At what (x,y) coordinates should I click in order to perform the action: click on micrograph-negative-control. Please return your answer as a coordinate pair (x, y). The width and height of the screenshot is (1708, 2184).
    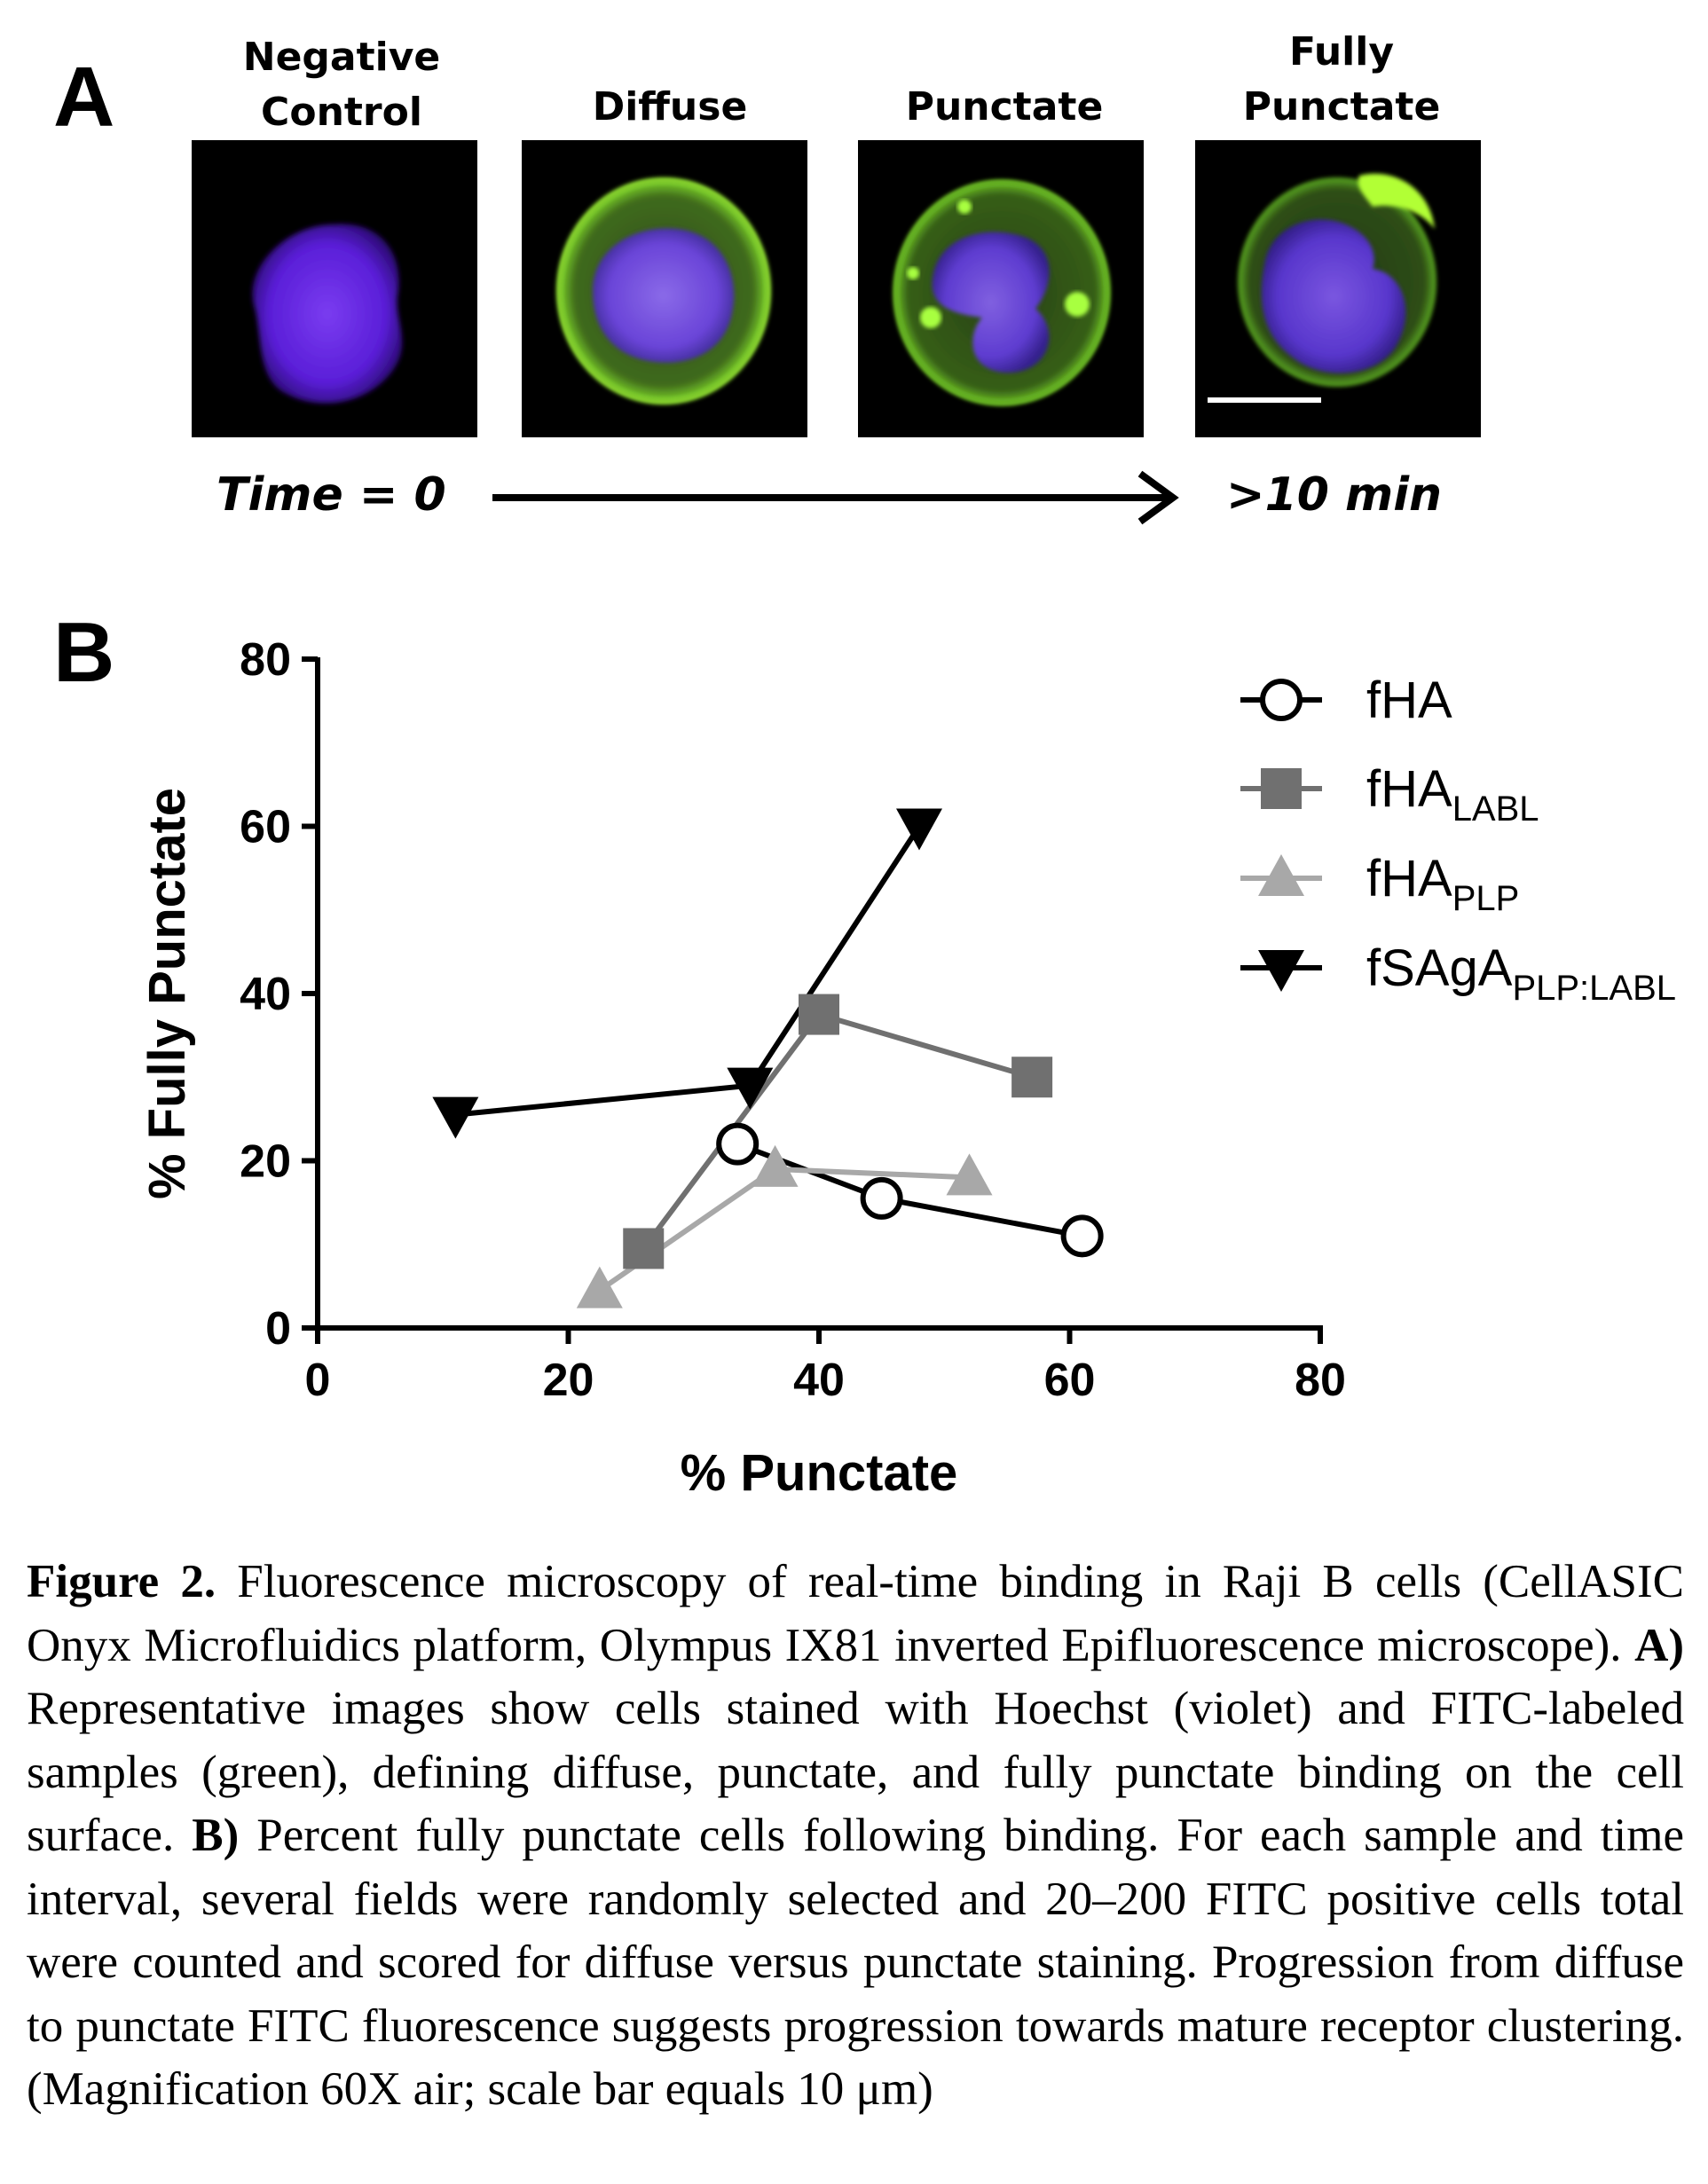
    Looking at the image, I should click on (334, 288).